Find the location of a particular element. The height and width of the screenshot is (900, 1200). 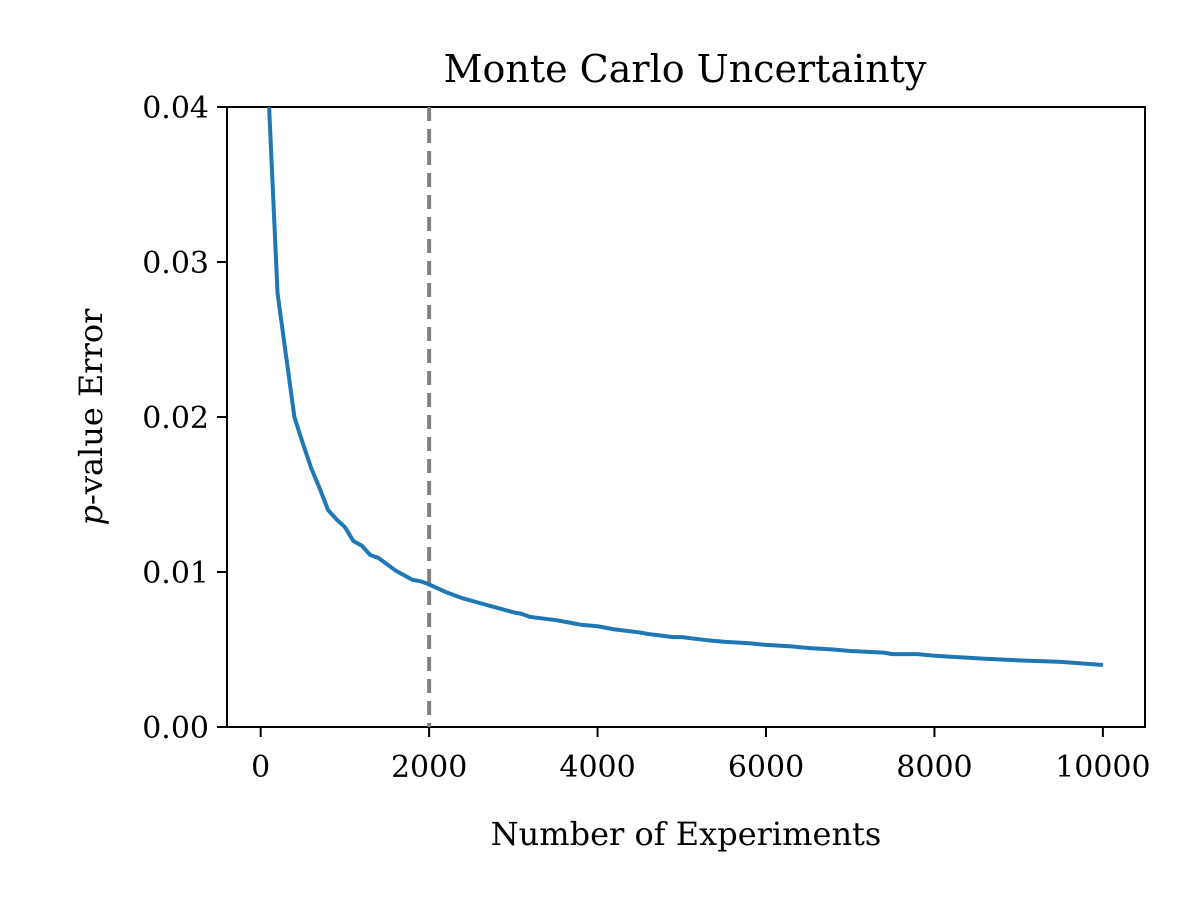

x-tick-label: 8000 is located at coordinates (934, 767).